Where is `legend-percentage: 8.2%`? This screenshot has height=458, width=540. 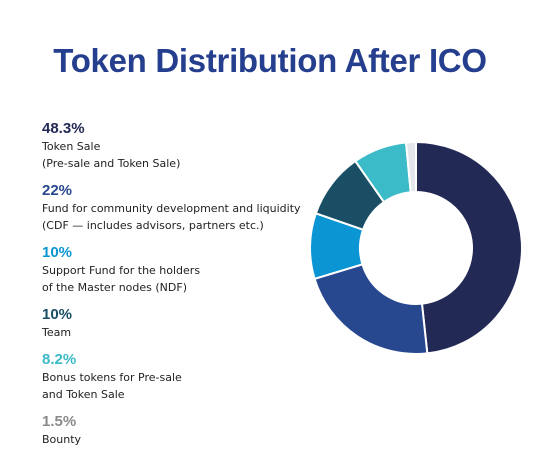
legend-percentage: 8.2% is located at coordinates (59, 359).